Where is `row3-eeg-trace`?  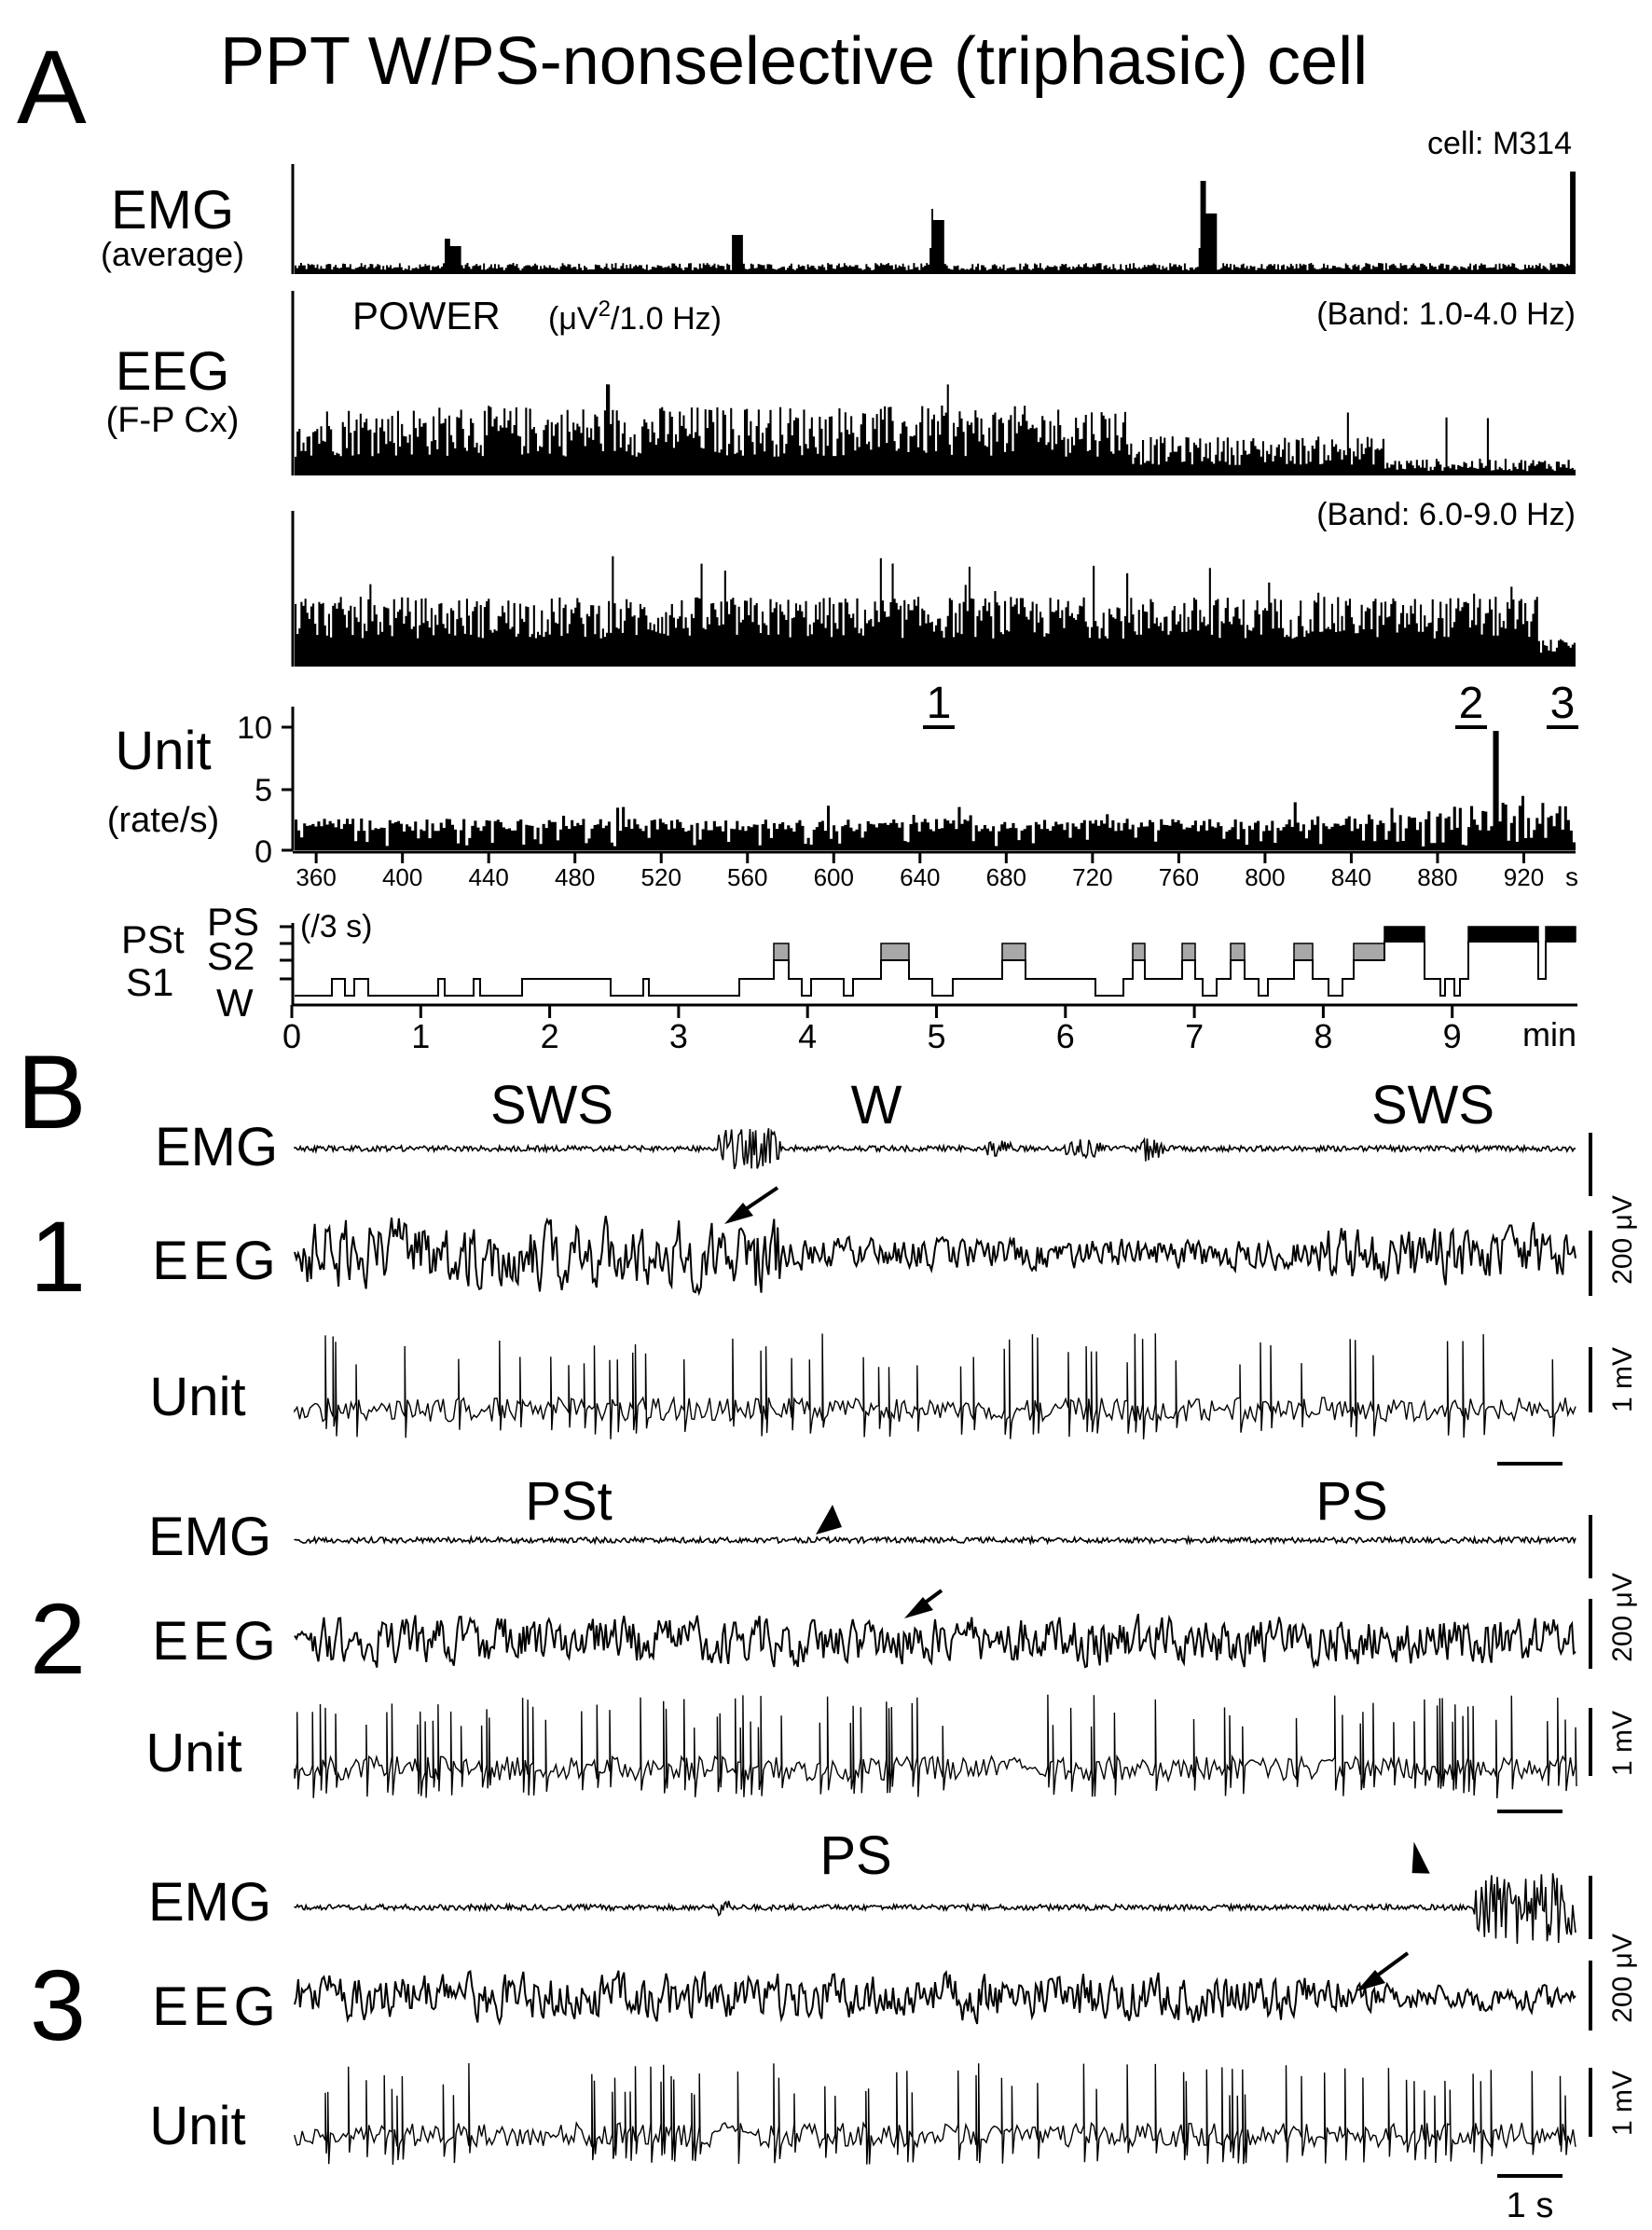
row3-eeg-trace is located at coordinates (935, 1998).